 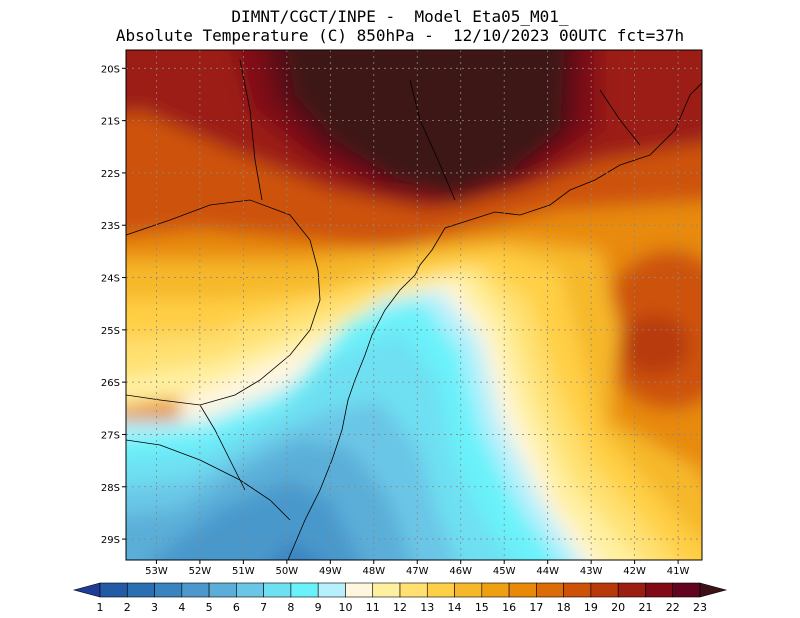 I want to click on longitude-ticks: 53W 52W 51W 50W 49W 48W 47W 46W 45W 44W 43W 42W 41W, so click(x=417, y=568).